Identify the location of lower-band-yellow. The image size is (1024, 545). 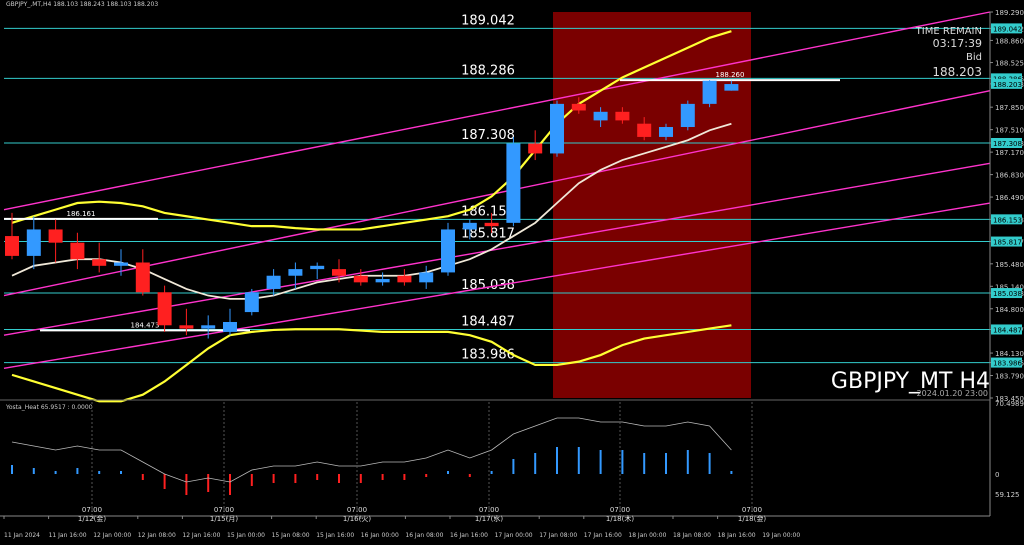
(371, 363).